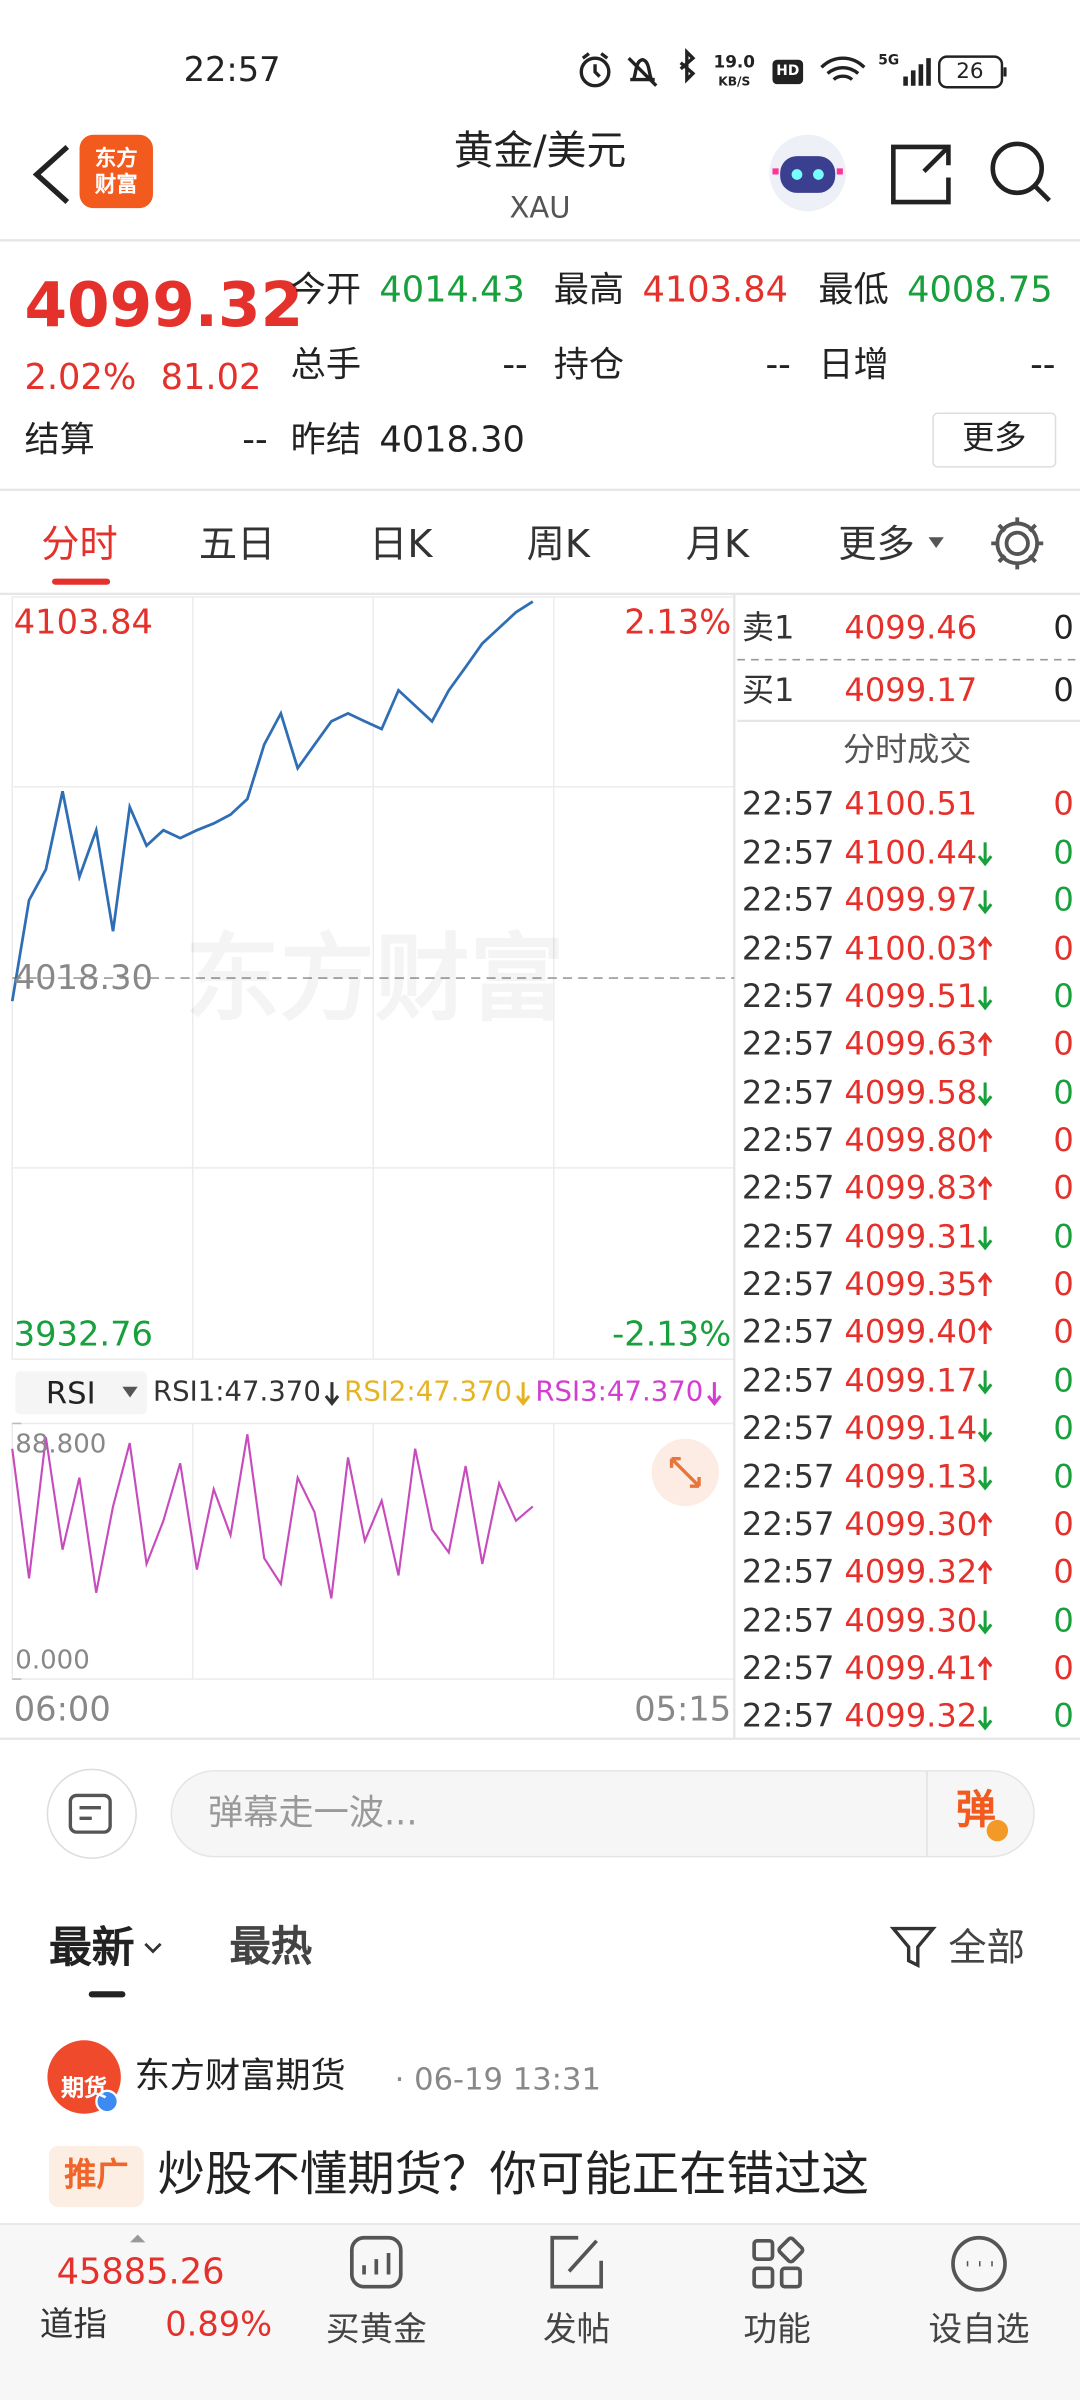  I want to click on nav-item: 设自选, so click(979, 2330).